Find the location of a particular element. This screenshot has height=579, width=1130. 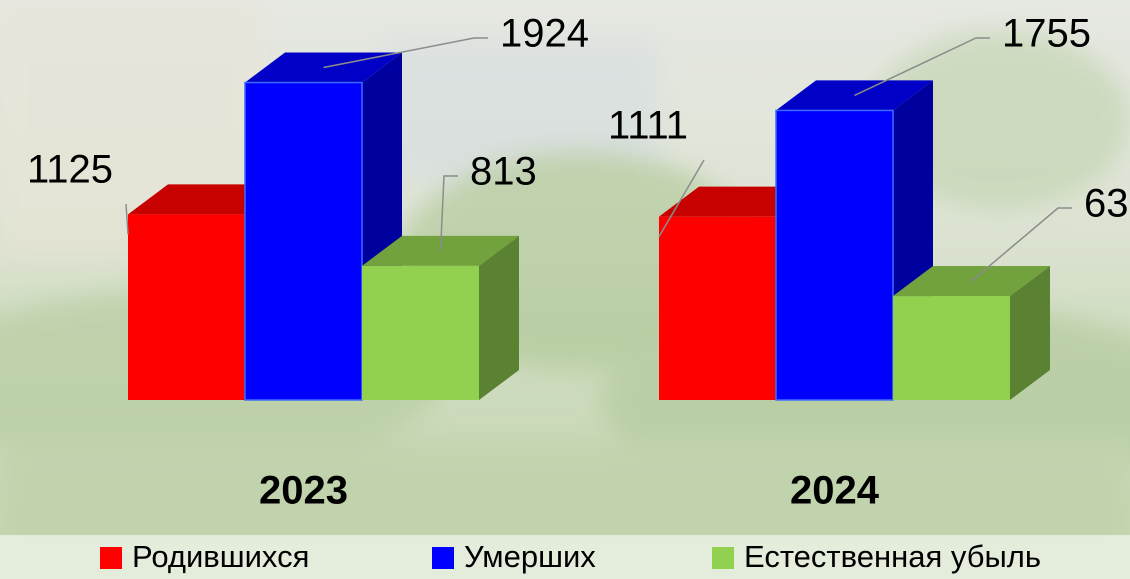

legend-background is located at coordinates (565, 557).